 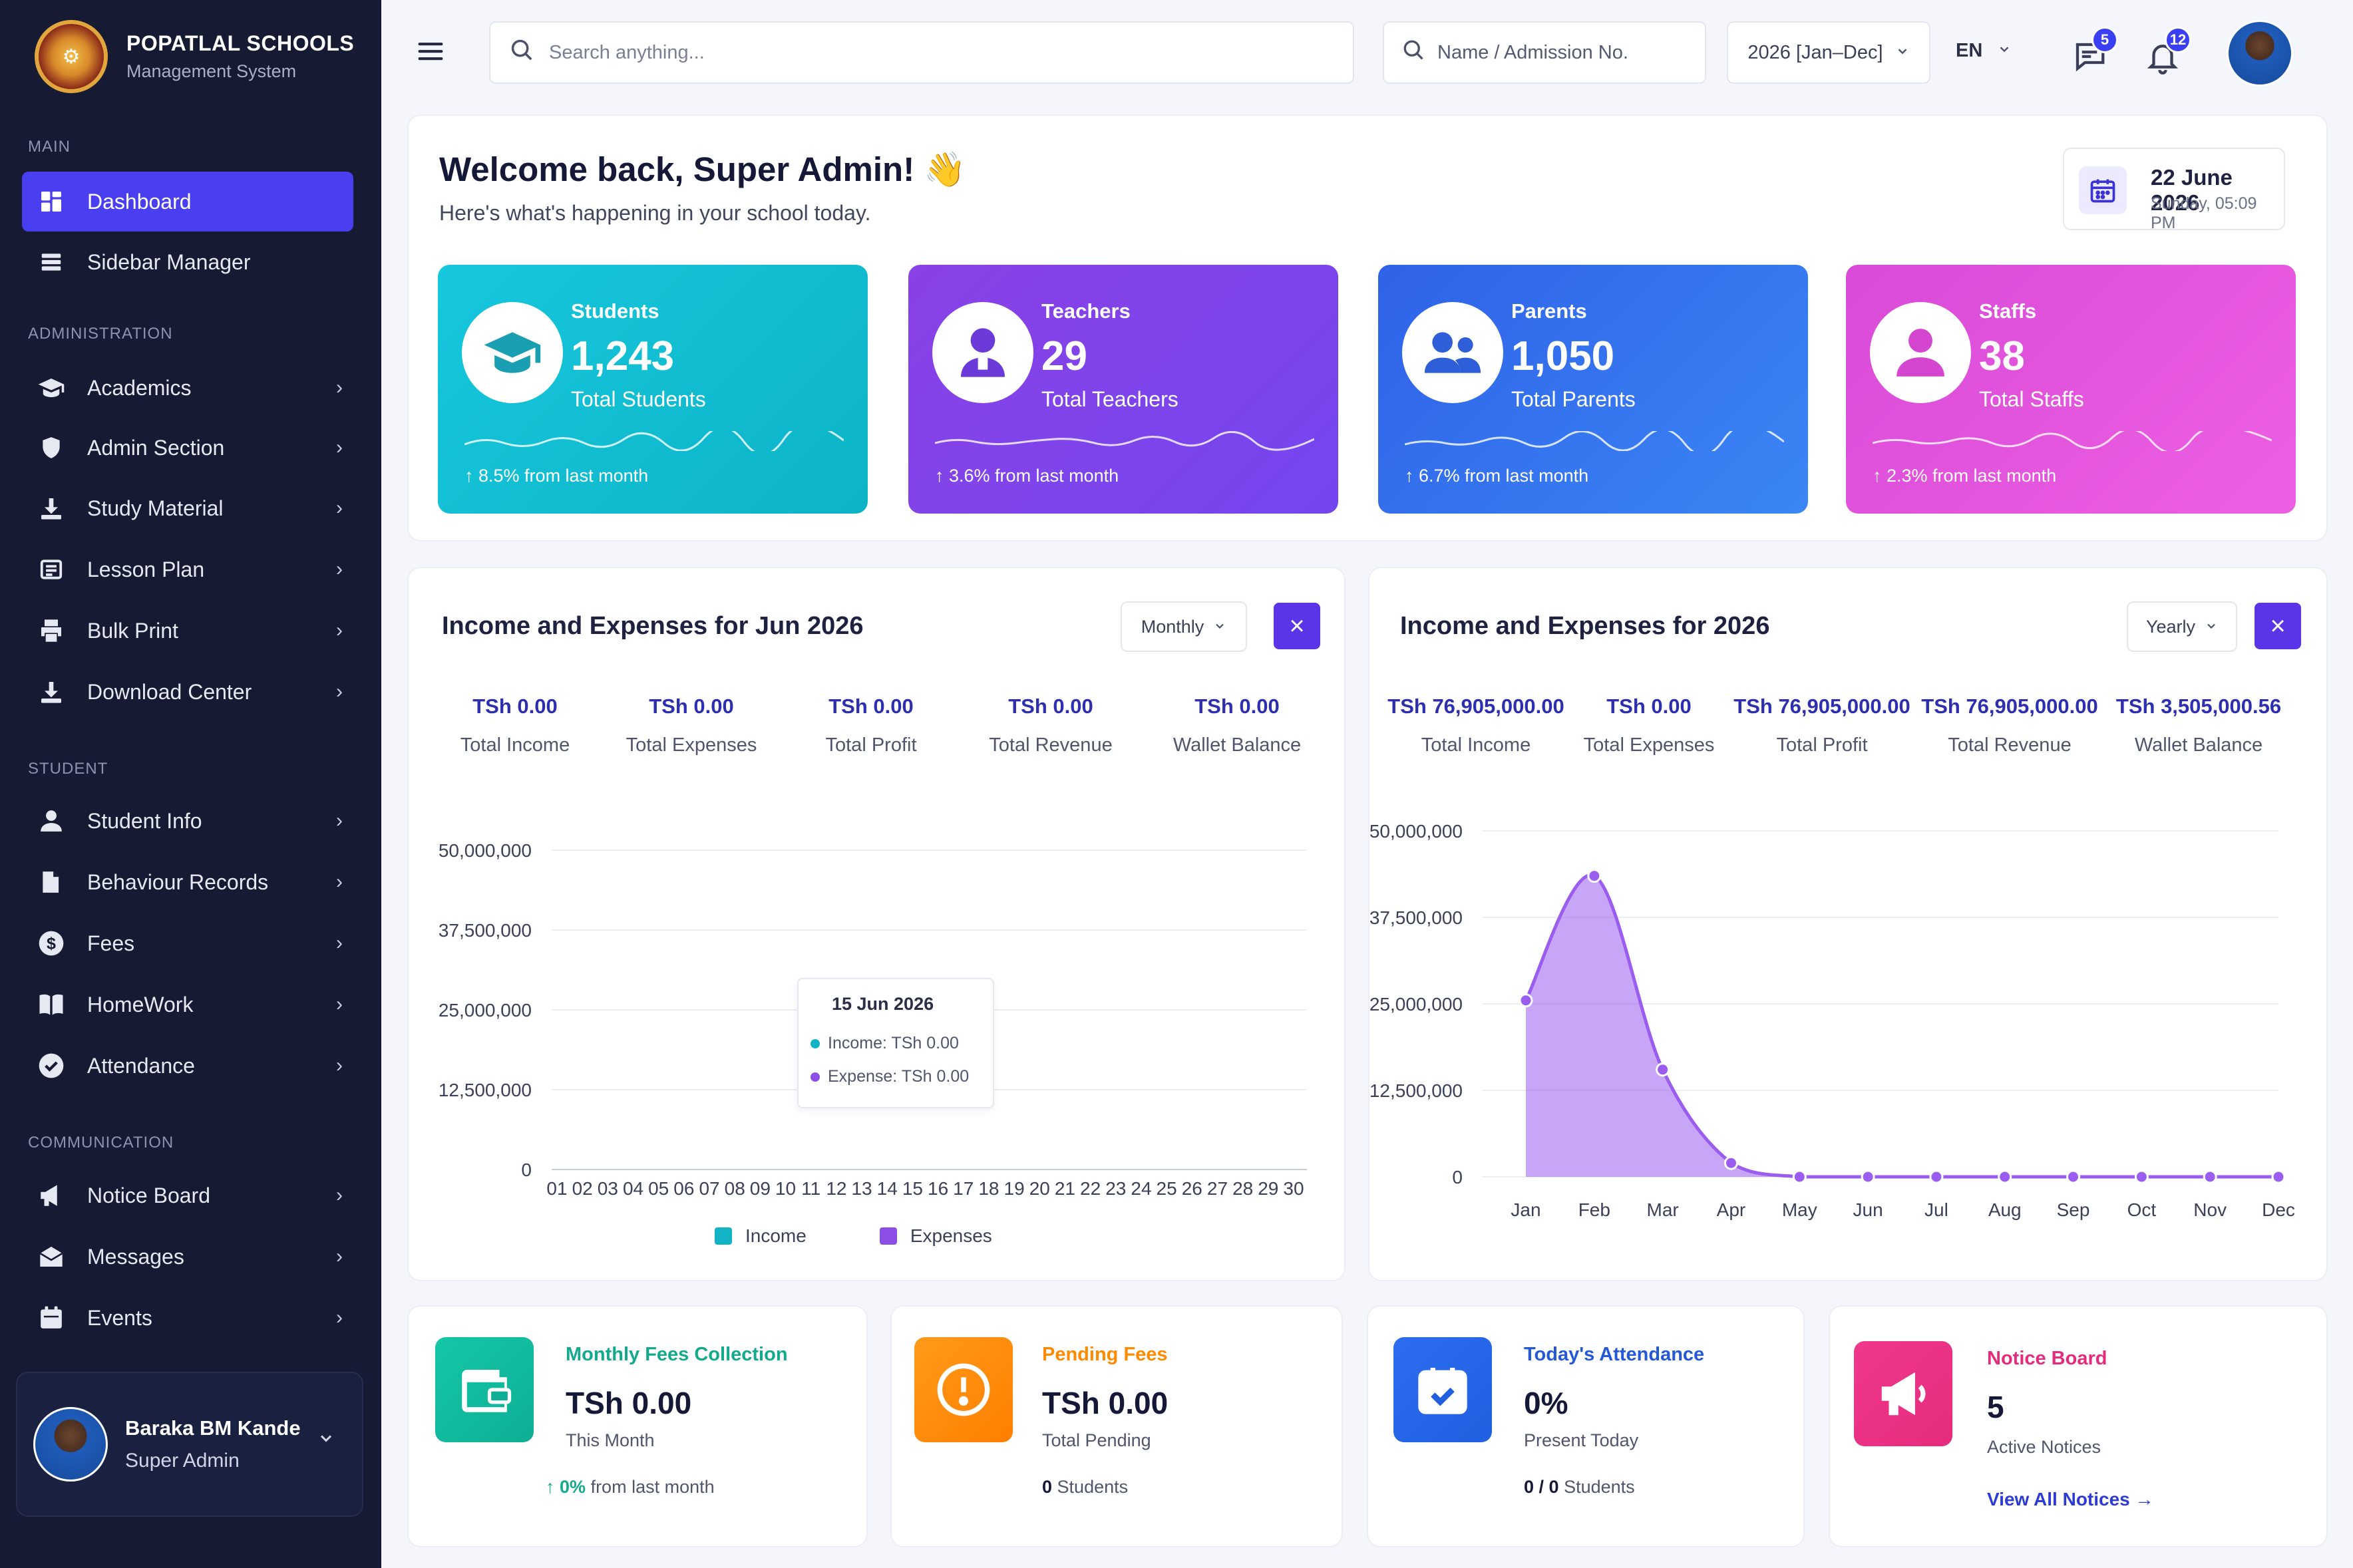 I want to click on x-tick-label: 06, so click(x=683, y=1188).